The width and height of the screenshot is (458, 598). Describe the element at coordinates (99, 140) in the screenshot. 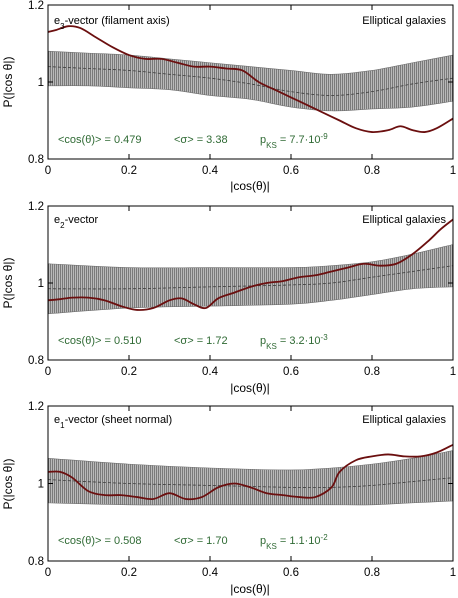

I see `stat-mean: <cos(θ)> = 0.479` at that location.